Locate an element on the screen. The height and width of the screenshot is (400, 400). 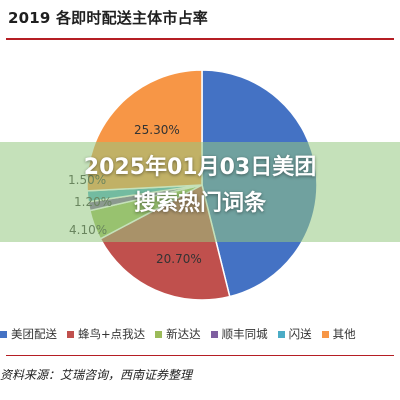
legend-item-6: 其他 is located at coordinates (338, 334).